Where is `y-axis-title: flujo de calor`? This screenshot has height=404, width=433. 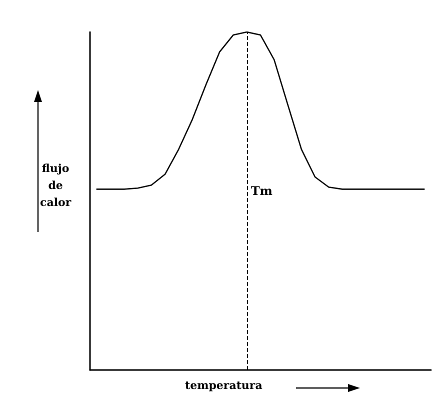
y-axis-title: flujo de calor is located at coordinates (56, 185).